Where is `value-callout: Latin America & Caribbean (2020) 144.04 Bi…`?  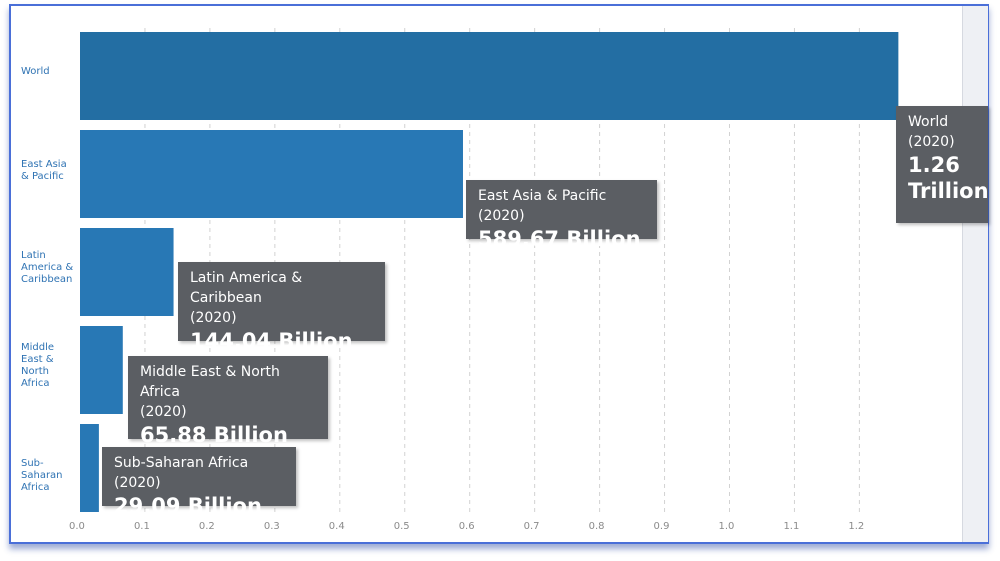
value-callout: Latin America & Caribbean (2020) 144.04 Bi… is located at coordinates (281, 307).